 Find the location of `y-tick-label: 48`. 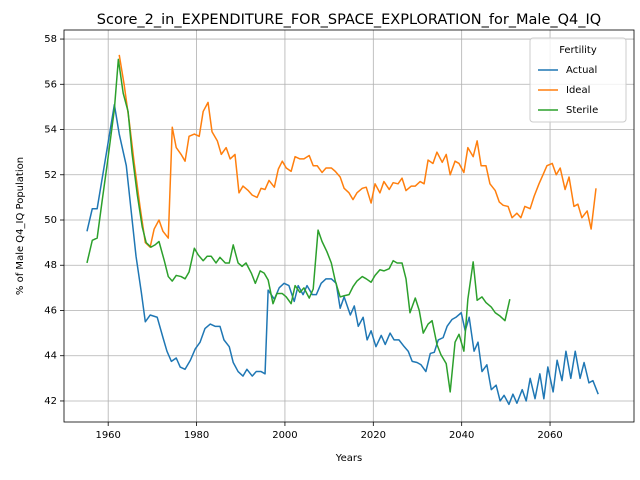

y-tick-label: 48 is located at coordinates (50, 265).